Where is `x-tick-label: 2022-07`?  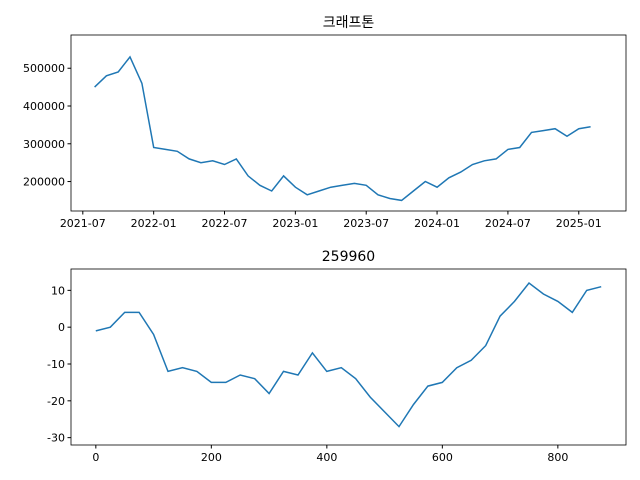
x-tick-label: 2022-07 is located at coordinates (225, 223).